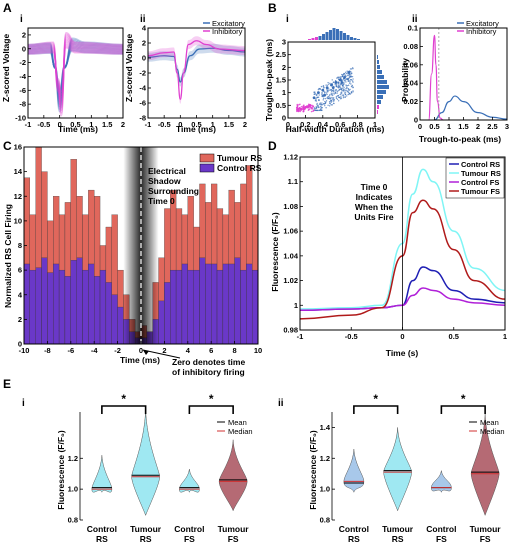  What do you see at coordinates (410, 83) in the screenshot?
I see `B-ii-ytick-label-3: 0.04` at bounding box center [410, 83].